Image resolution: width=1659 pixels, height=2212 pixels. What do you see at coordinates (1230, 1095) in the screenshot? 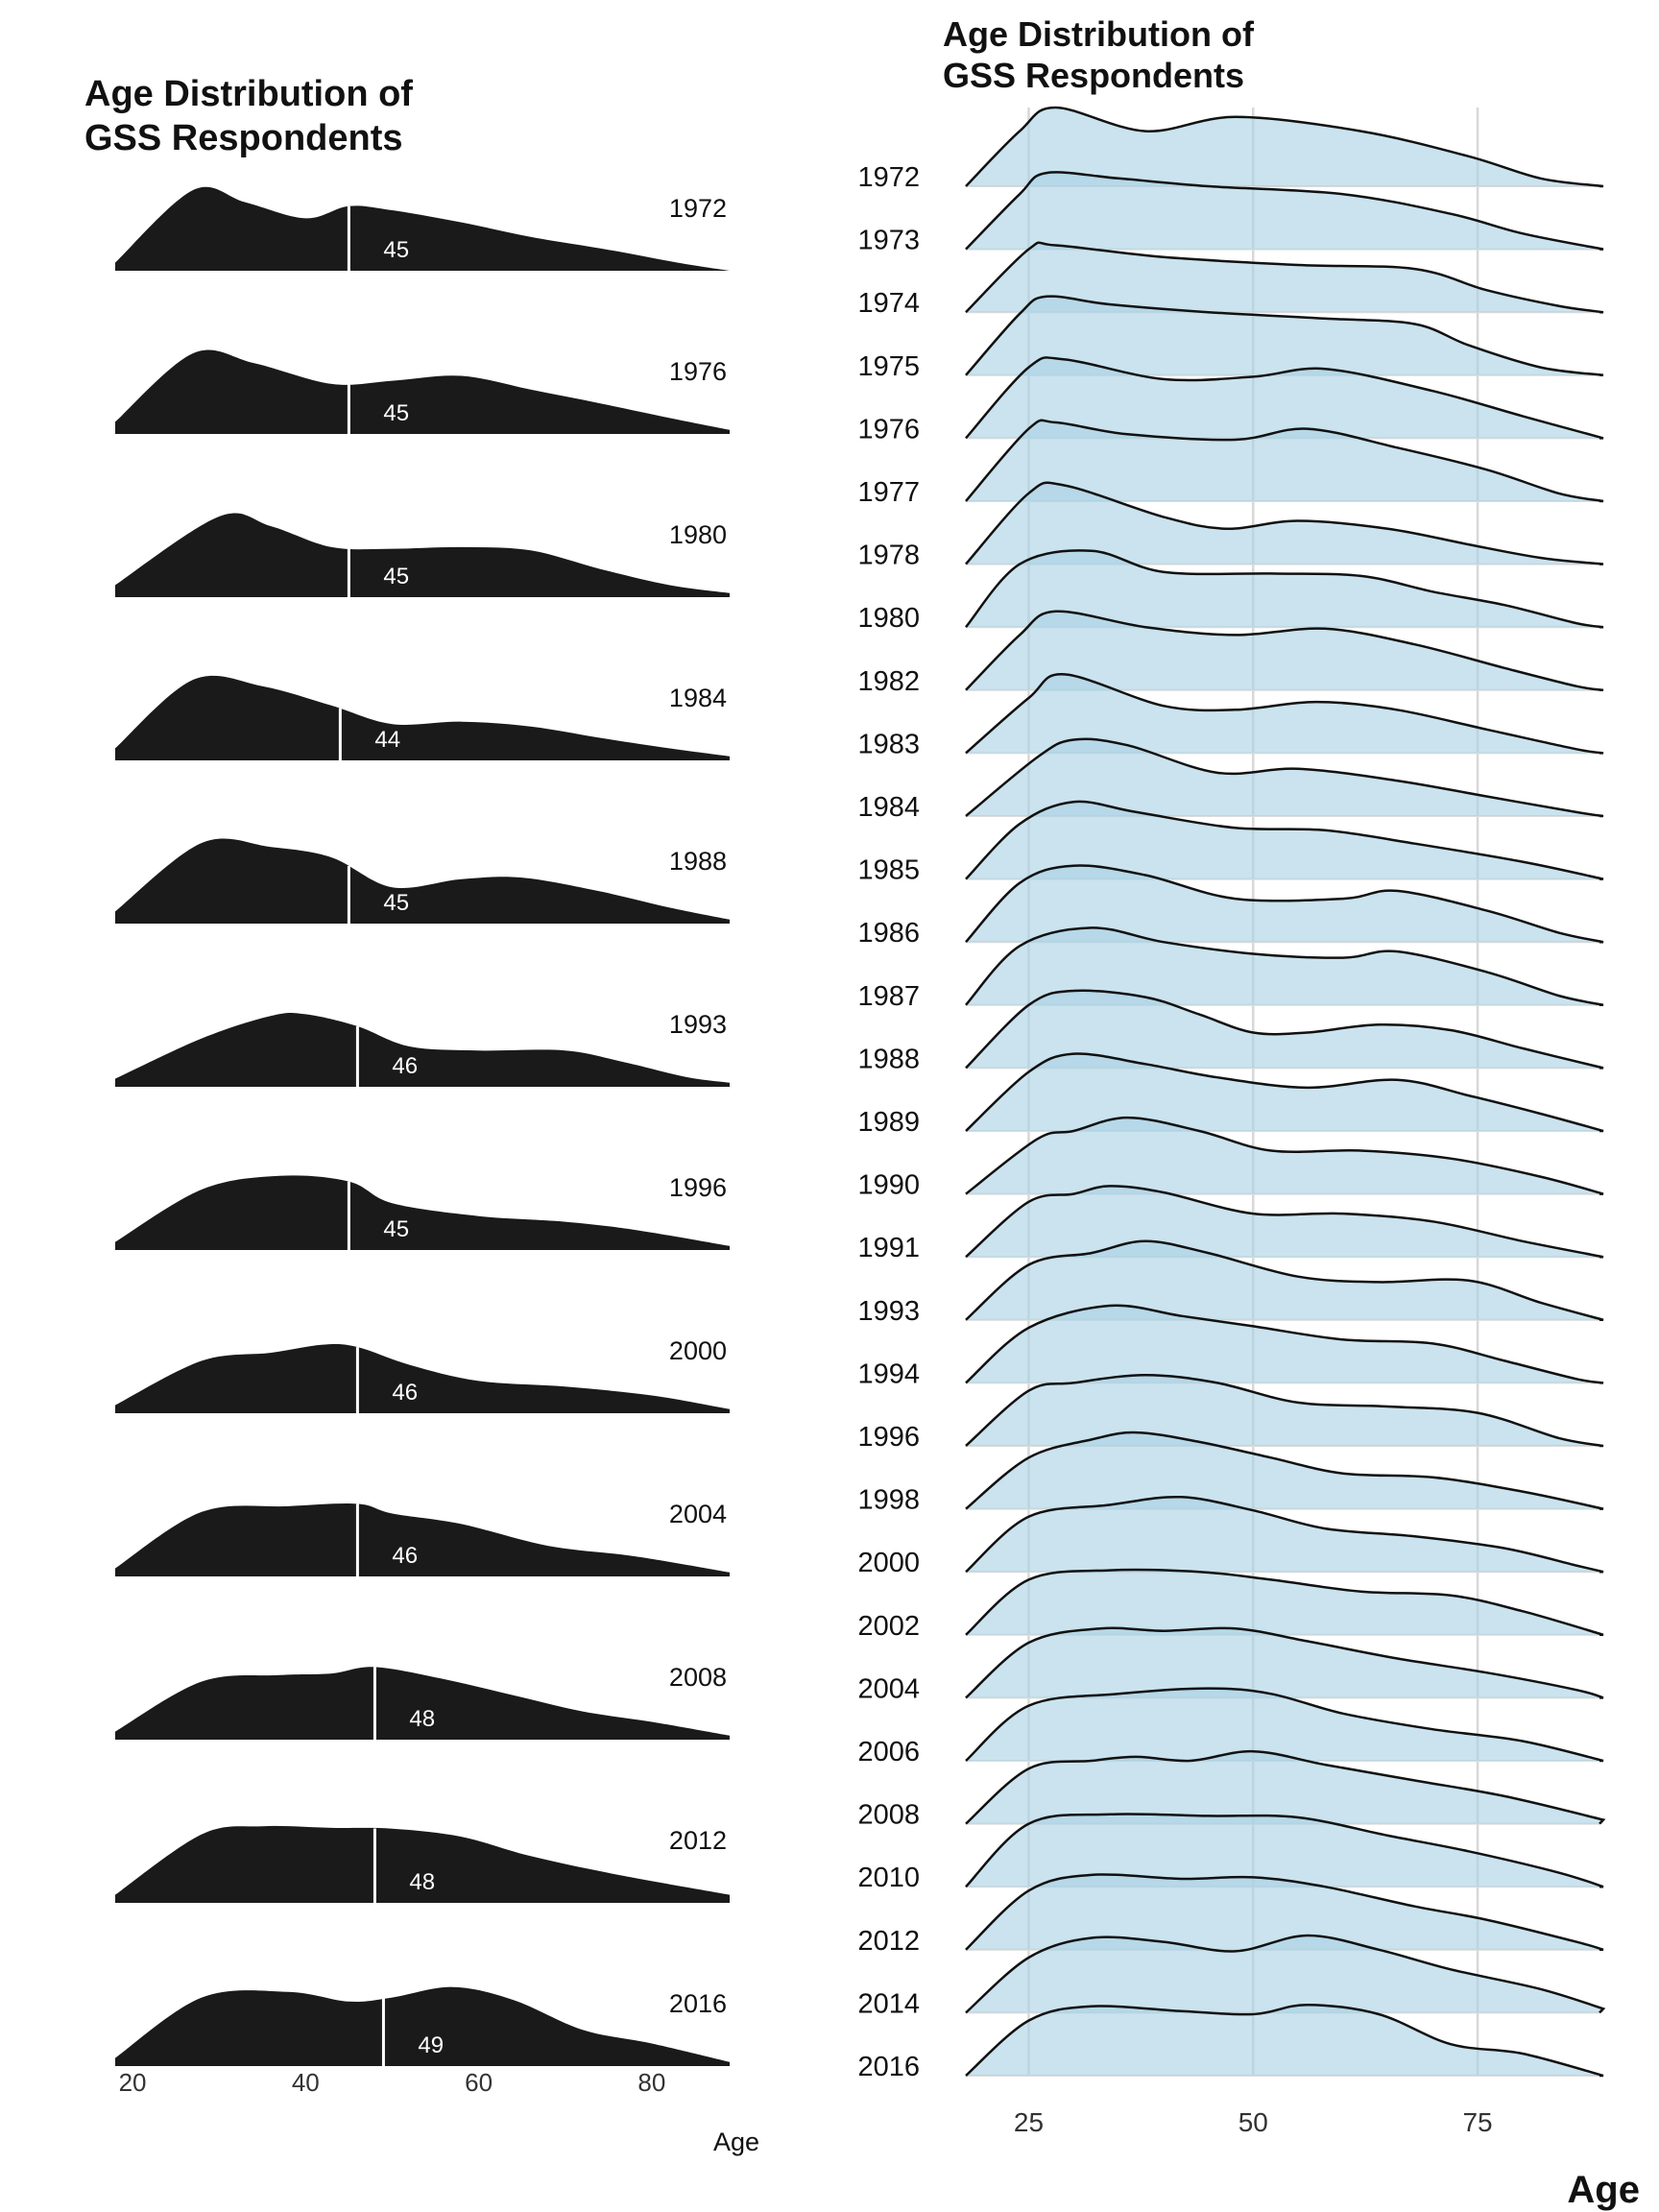
I see `right-ridge-1989: 1989` at bounding box center [1230, 1095].